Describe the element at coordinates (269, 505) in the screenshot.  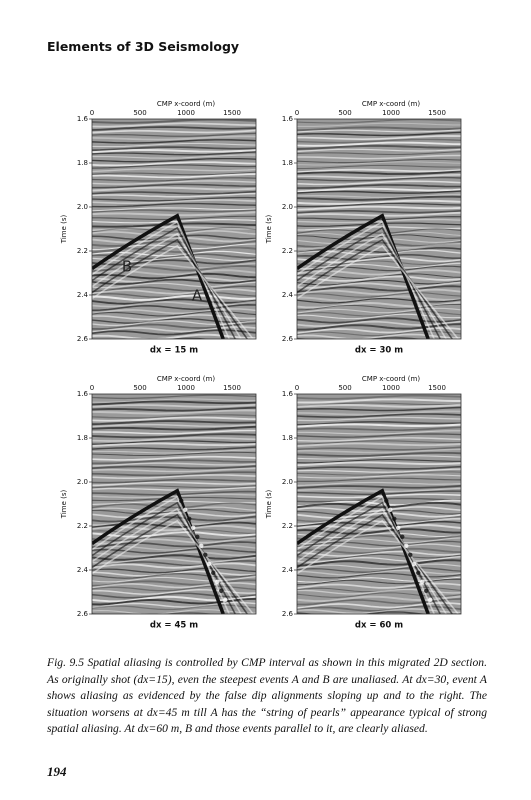
I see `y-axis-label: Time (s)` at that location.